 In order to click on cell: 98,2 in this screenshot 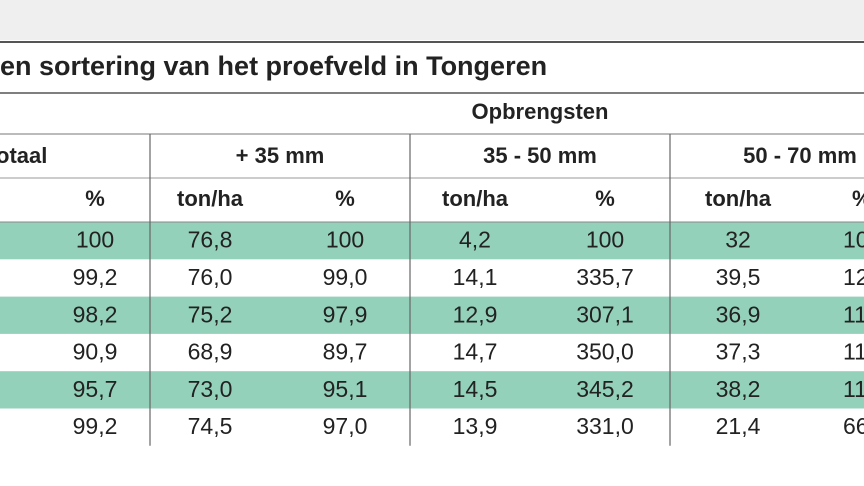, I will do `click(95, 314)`.